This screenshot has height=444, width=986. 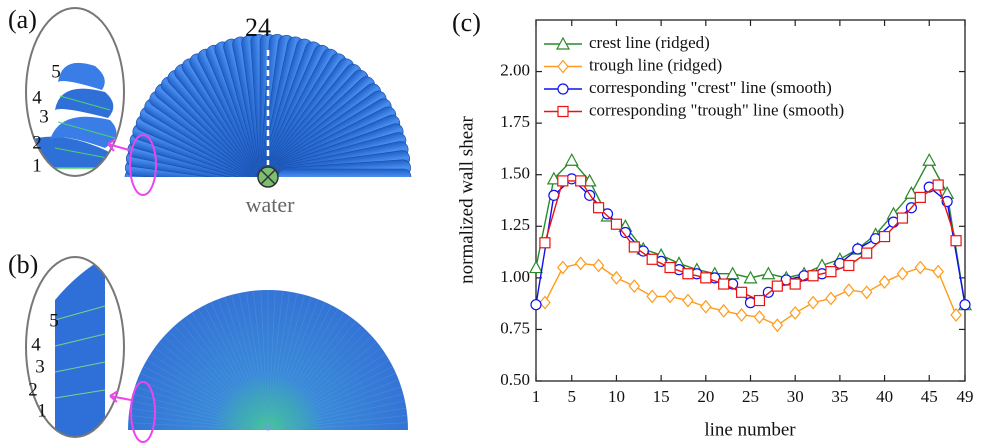 What do you see at coordinates (515, 276) in the screenshot?
I see `y-tick-label: 1.00` at bounding box center [515, 276].